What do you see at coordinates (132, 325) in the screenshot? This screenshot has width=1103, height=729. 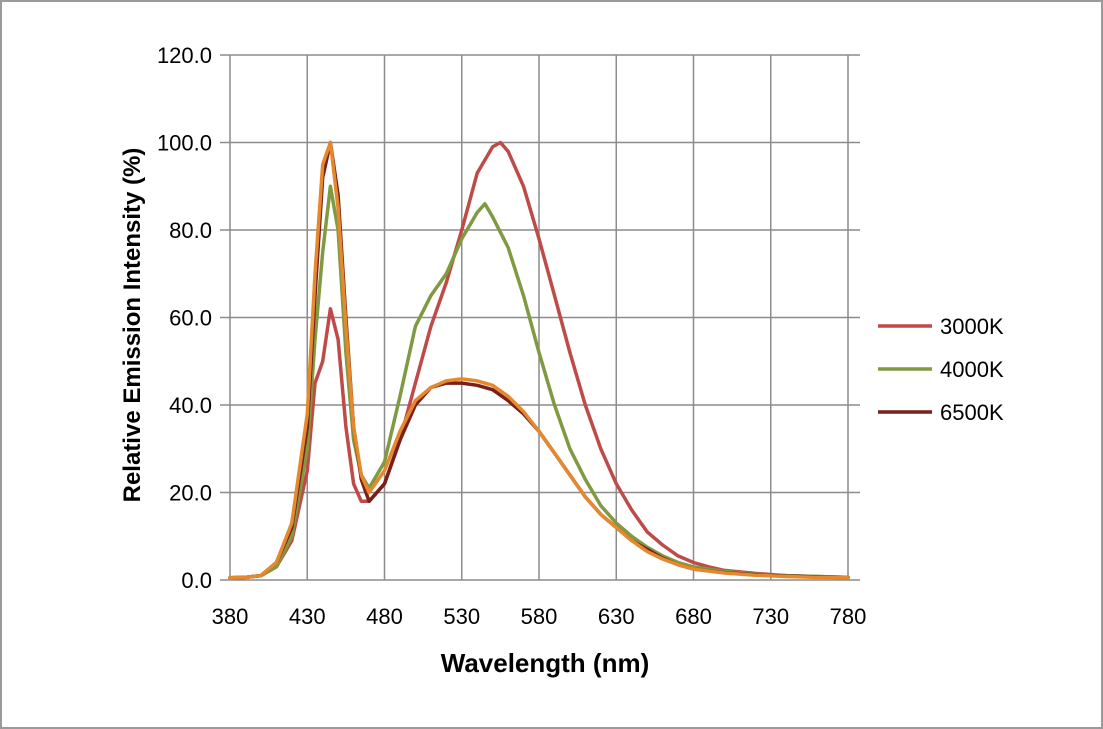 I see `y-axis-label: Relative Emission Intensity (%)` at bounding box center [132, 325].